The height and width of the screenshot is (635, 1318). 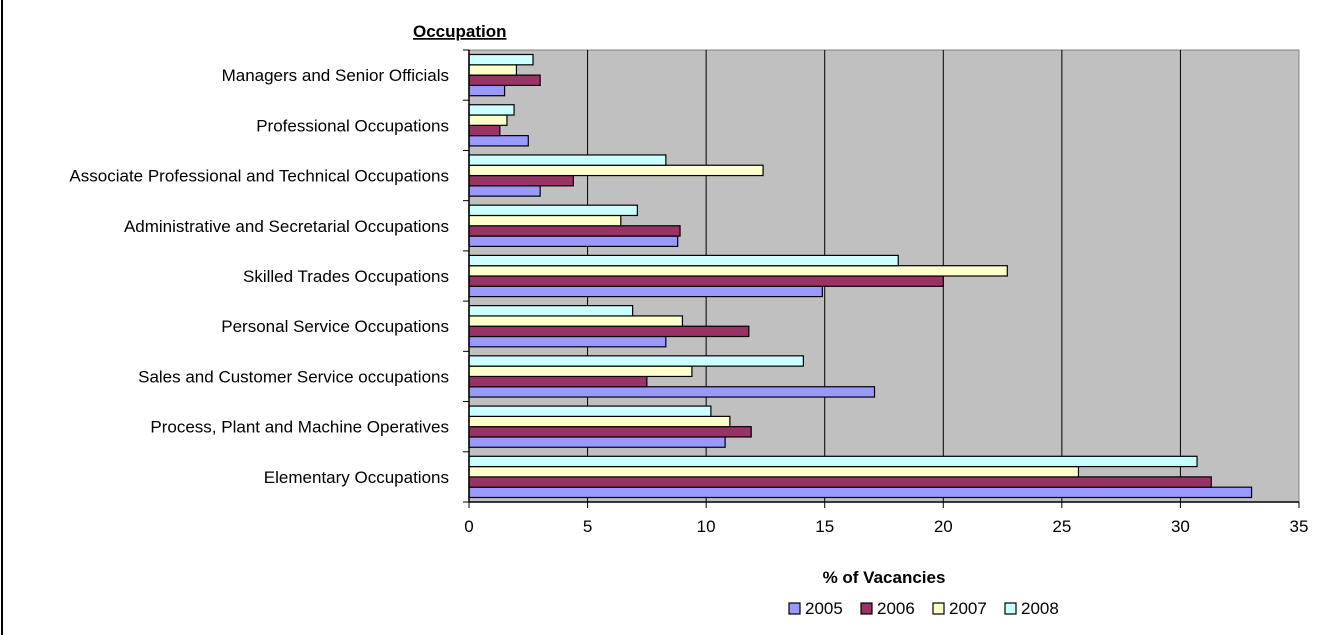 What do you see at coordinates (706, 526) in the screenshot?
I see `tick-label: 10` at bounding box center [706, 526].